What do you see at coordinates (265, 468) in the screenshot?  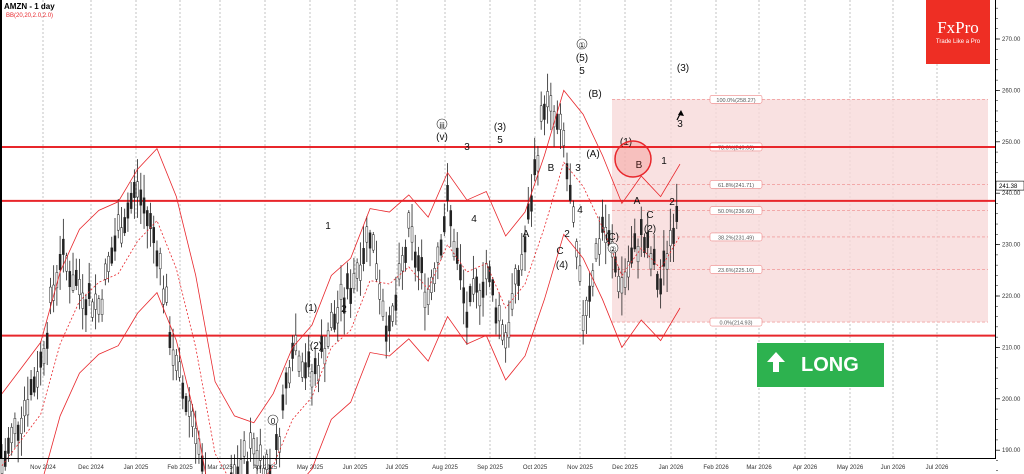 I see `x-tick-label: Apr 2025` at bounding box center [265, 468].